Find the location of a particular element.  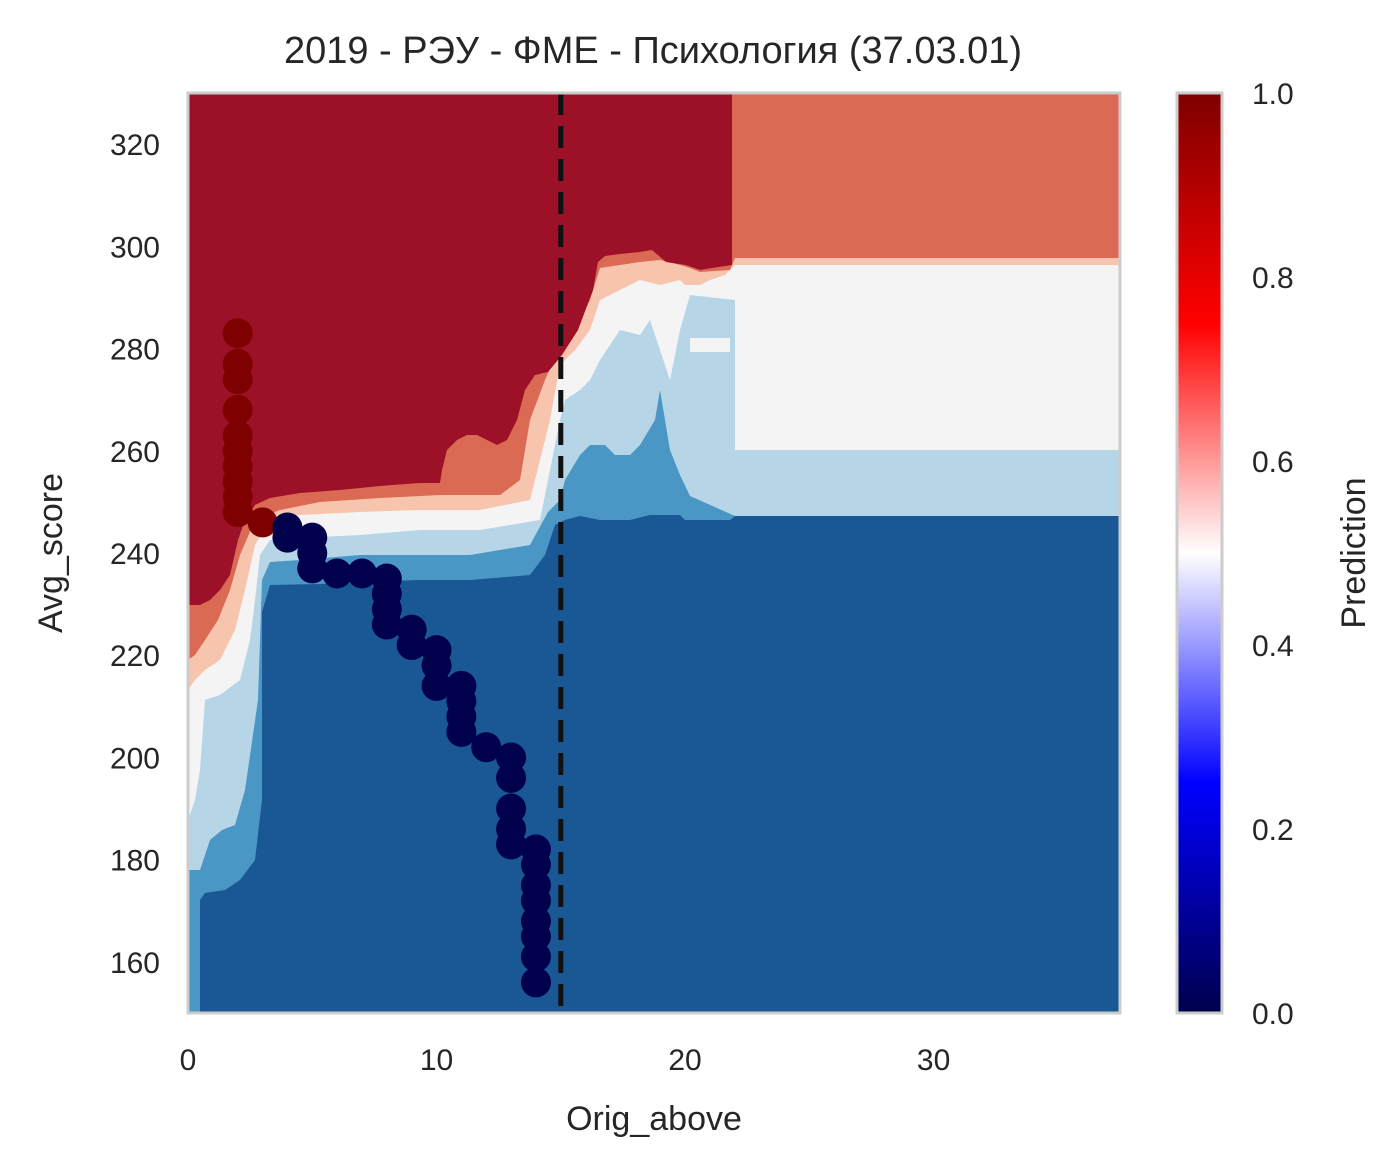

y-tick-label: 300 is located at coordinates (135, 247).